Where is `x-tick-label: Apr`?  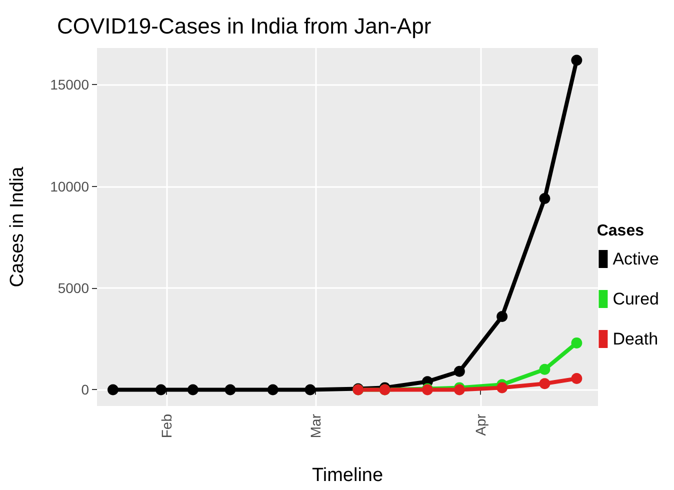
x-tick-label: Apr is located at coordinates (480, 425).